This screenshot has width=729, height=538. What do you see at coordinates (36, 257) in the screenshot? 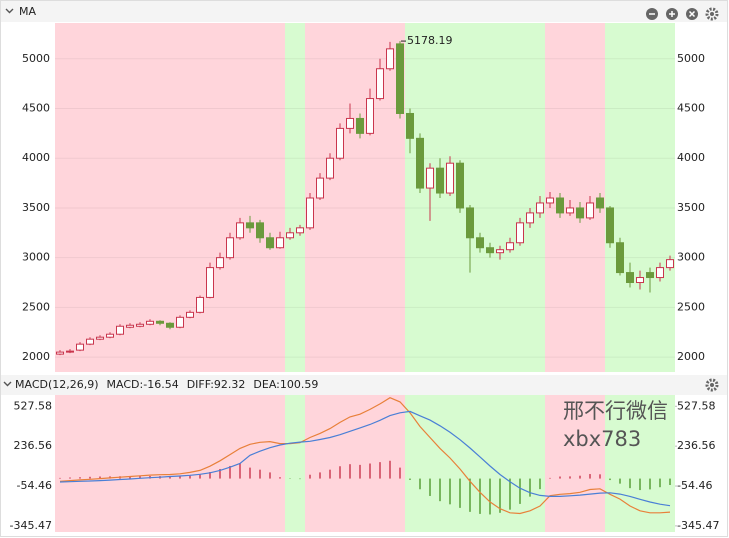
I see `y-tick-label: 3000` at bounding box center [36, 257].